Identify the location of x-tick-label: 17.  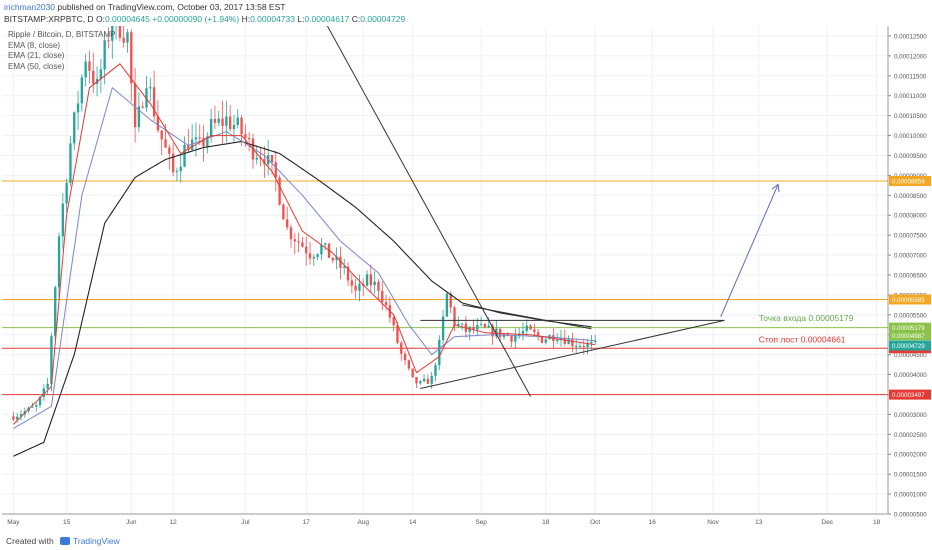
(307, 522).